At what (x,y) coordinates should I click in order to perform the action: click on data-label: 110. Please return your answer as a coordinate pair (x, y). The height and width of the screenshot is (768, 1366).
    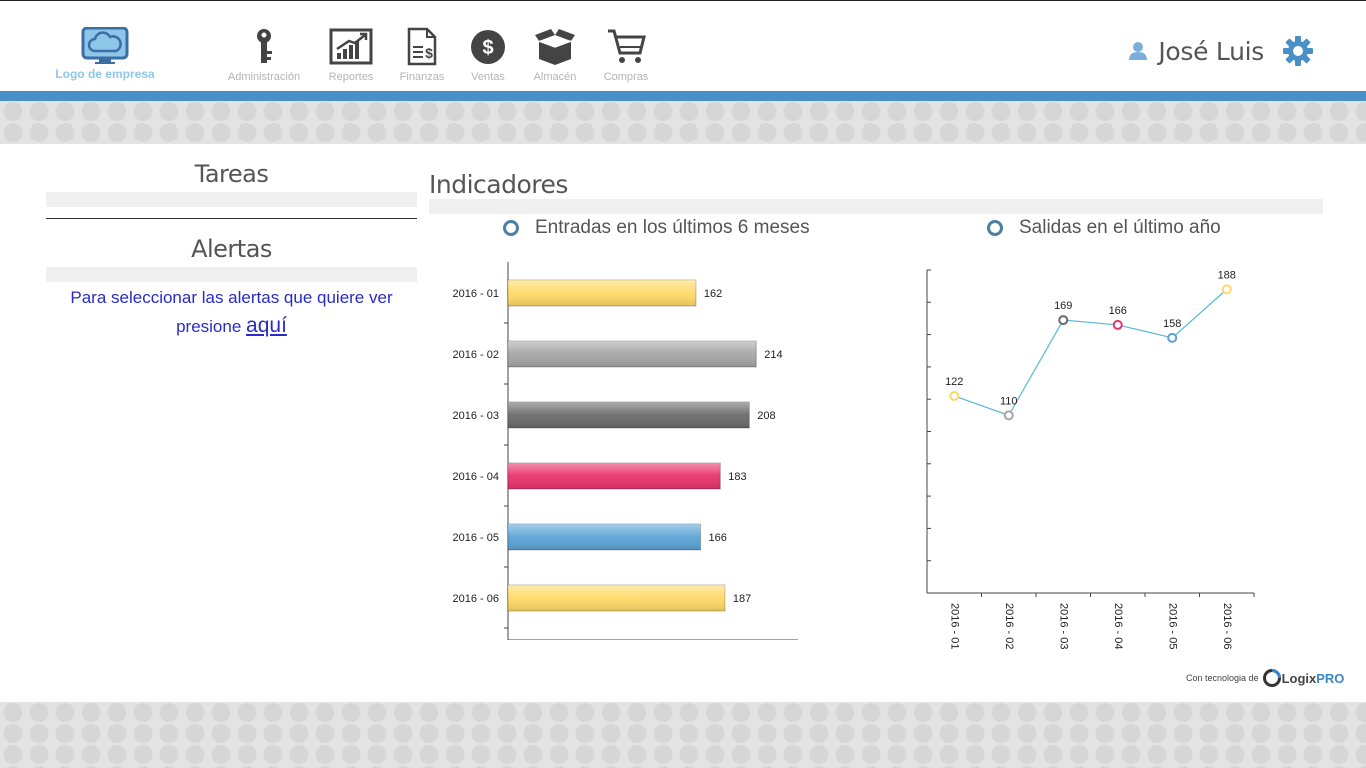
    Looking at the image, I should click on (1009, 401).